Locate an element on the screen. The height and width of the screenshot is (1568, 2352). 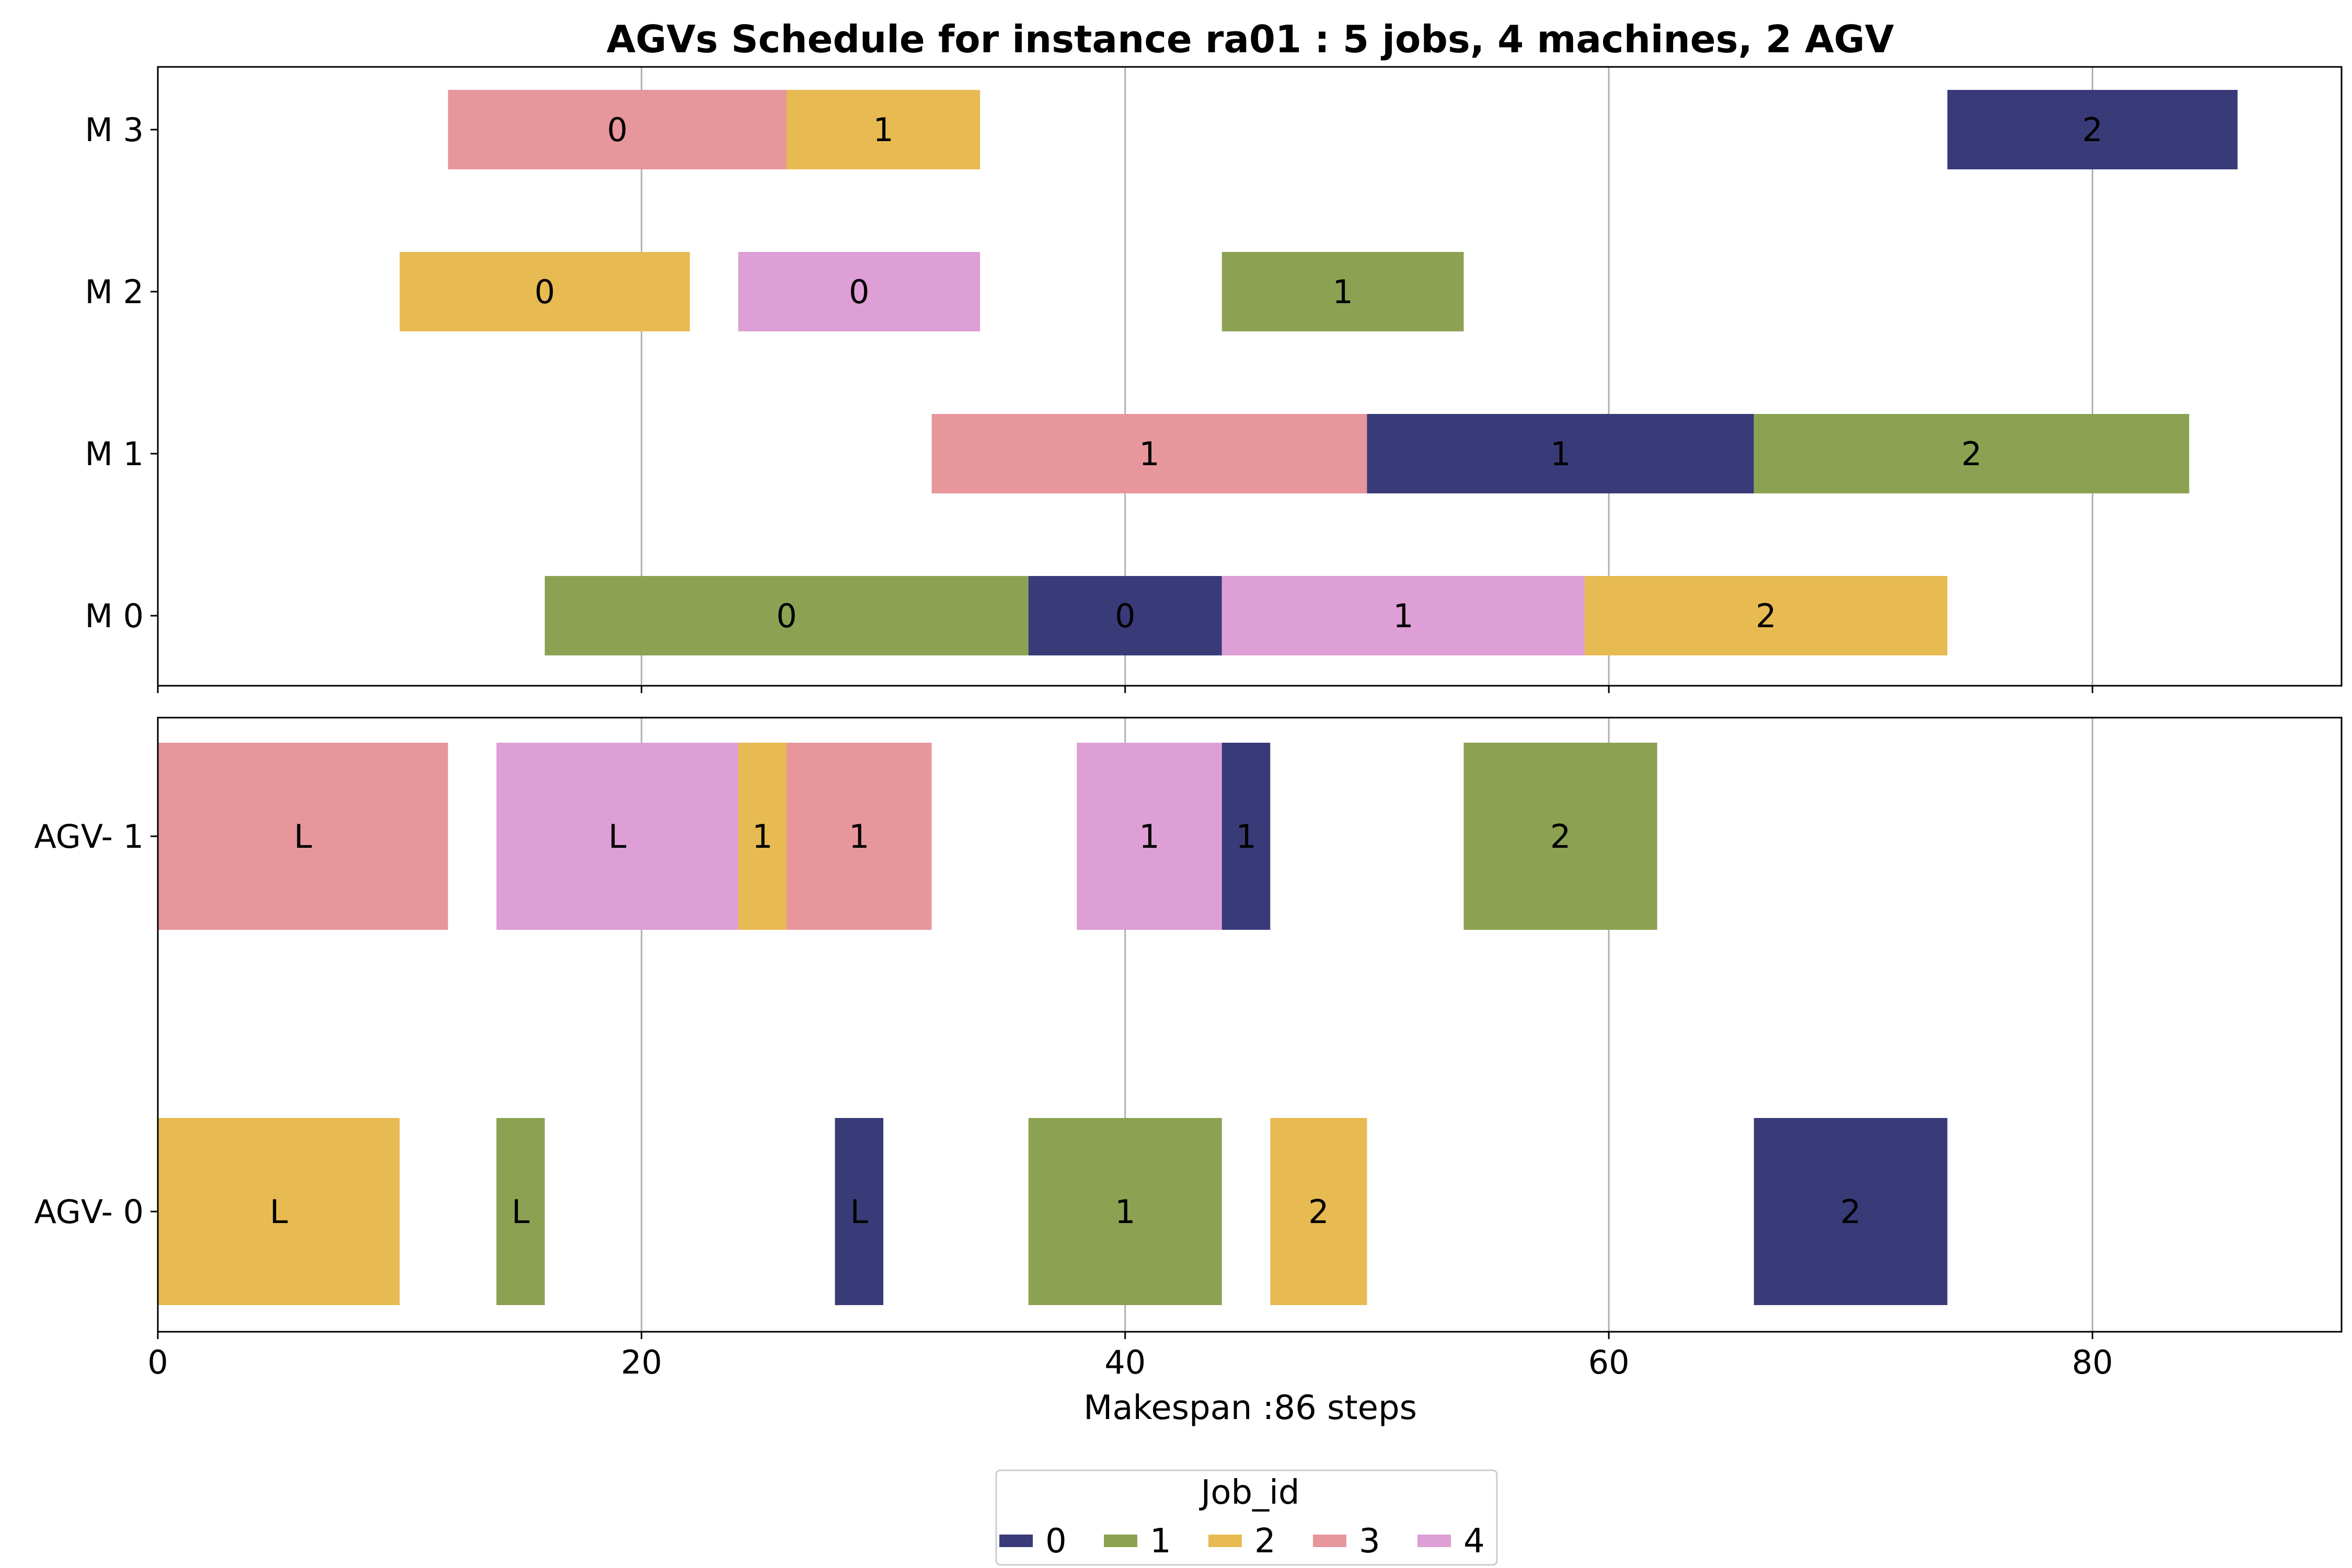
row-label: M 1 is located at coordinates (114, 454).